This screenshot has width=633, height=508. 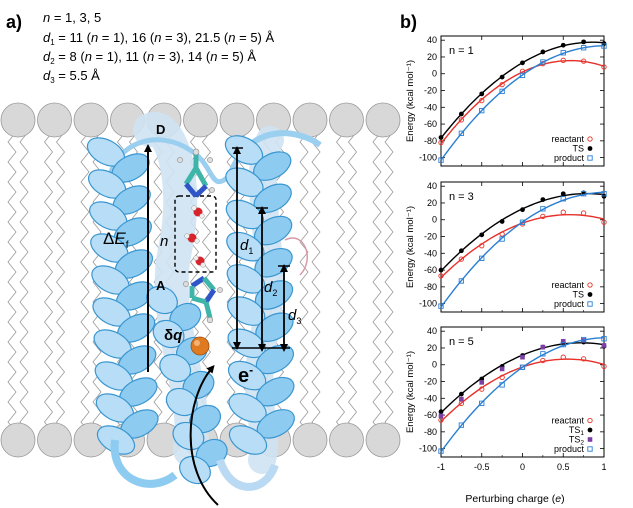 What do you see at coordinates (164, 241) in the screenshot?
I see `water-count-label: n` at bounding box center [164, 241].